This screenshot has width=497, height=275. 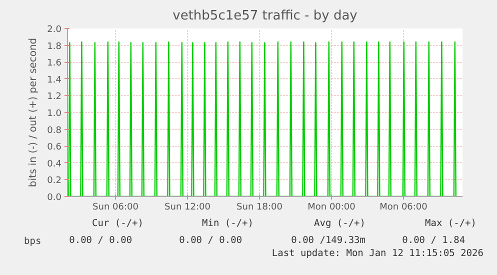 I want to click on x-tick-label: Sun 06:00, so click(x=115, y=207).